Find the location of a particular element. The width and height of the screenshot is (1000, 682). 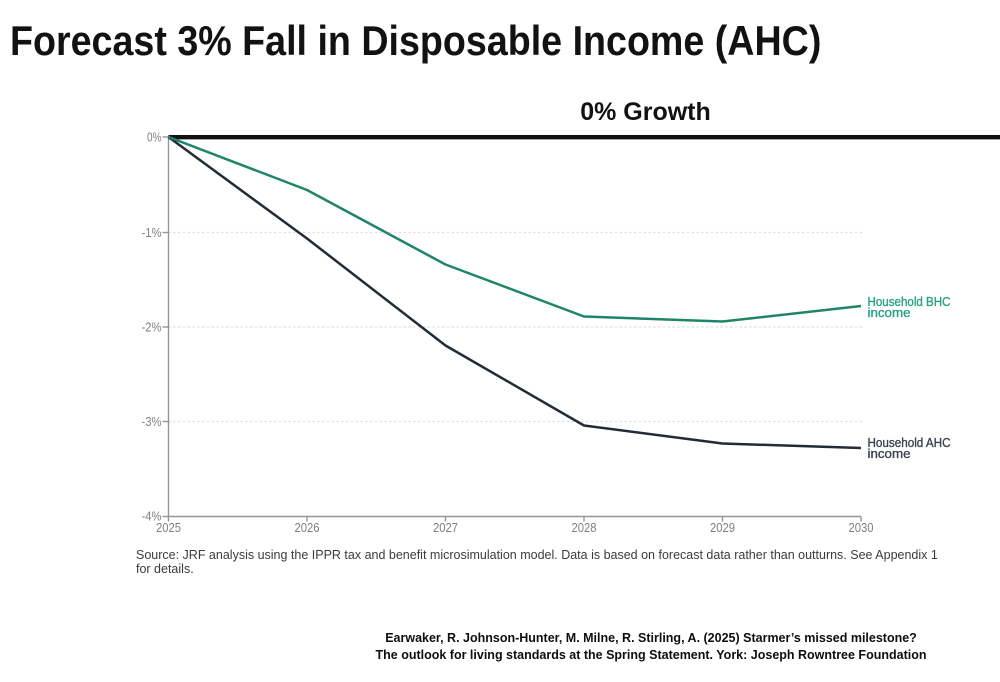

svg-text: 2026 is located at coordinates (307, 527).